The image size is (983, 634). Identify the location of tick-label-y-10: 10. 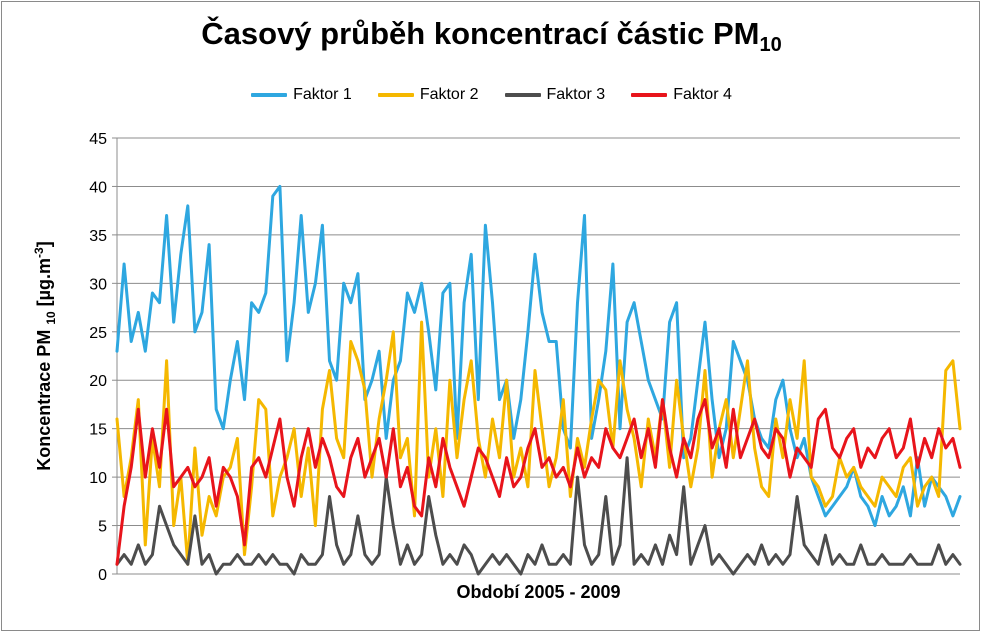
(98, 478).